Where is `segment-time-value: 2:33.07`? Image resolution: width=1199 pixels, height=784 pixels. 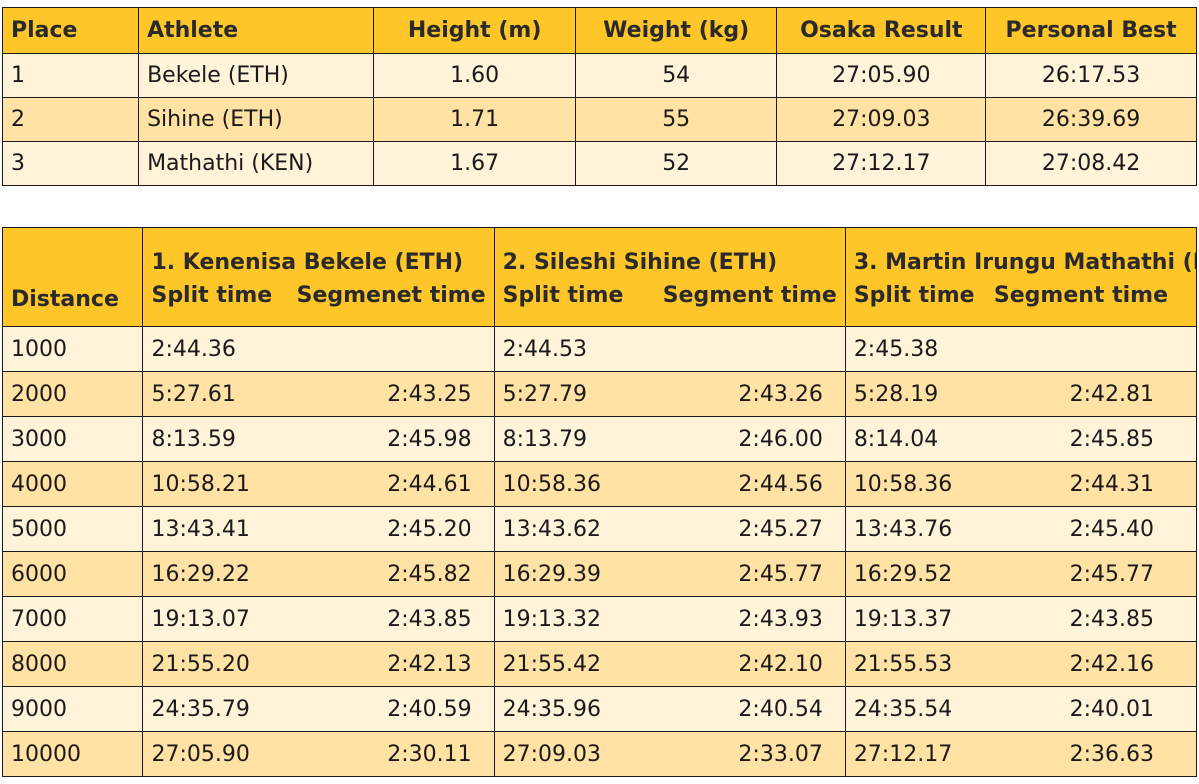
segment-time-value: 2:33.07 is located at coordinates (780, 754).